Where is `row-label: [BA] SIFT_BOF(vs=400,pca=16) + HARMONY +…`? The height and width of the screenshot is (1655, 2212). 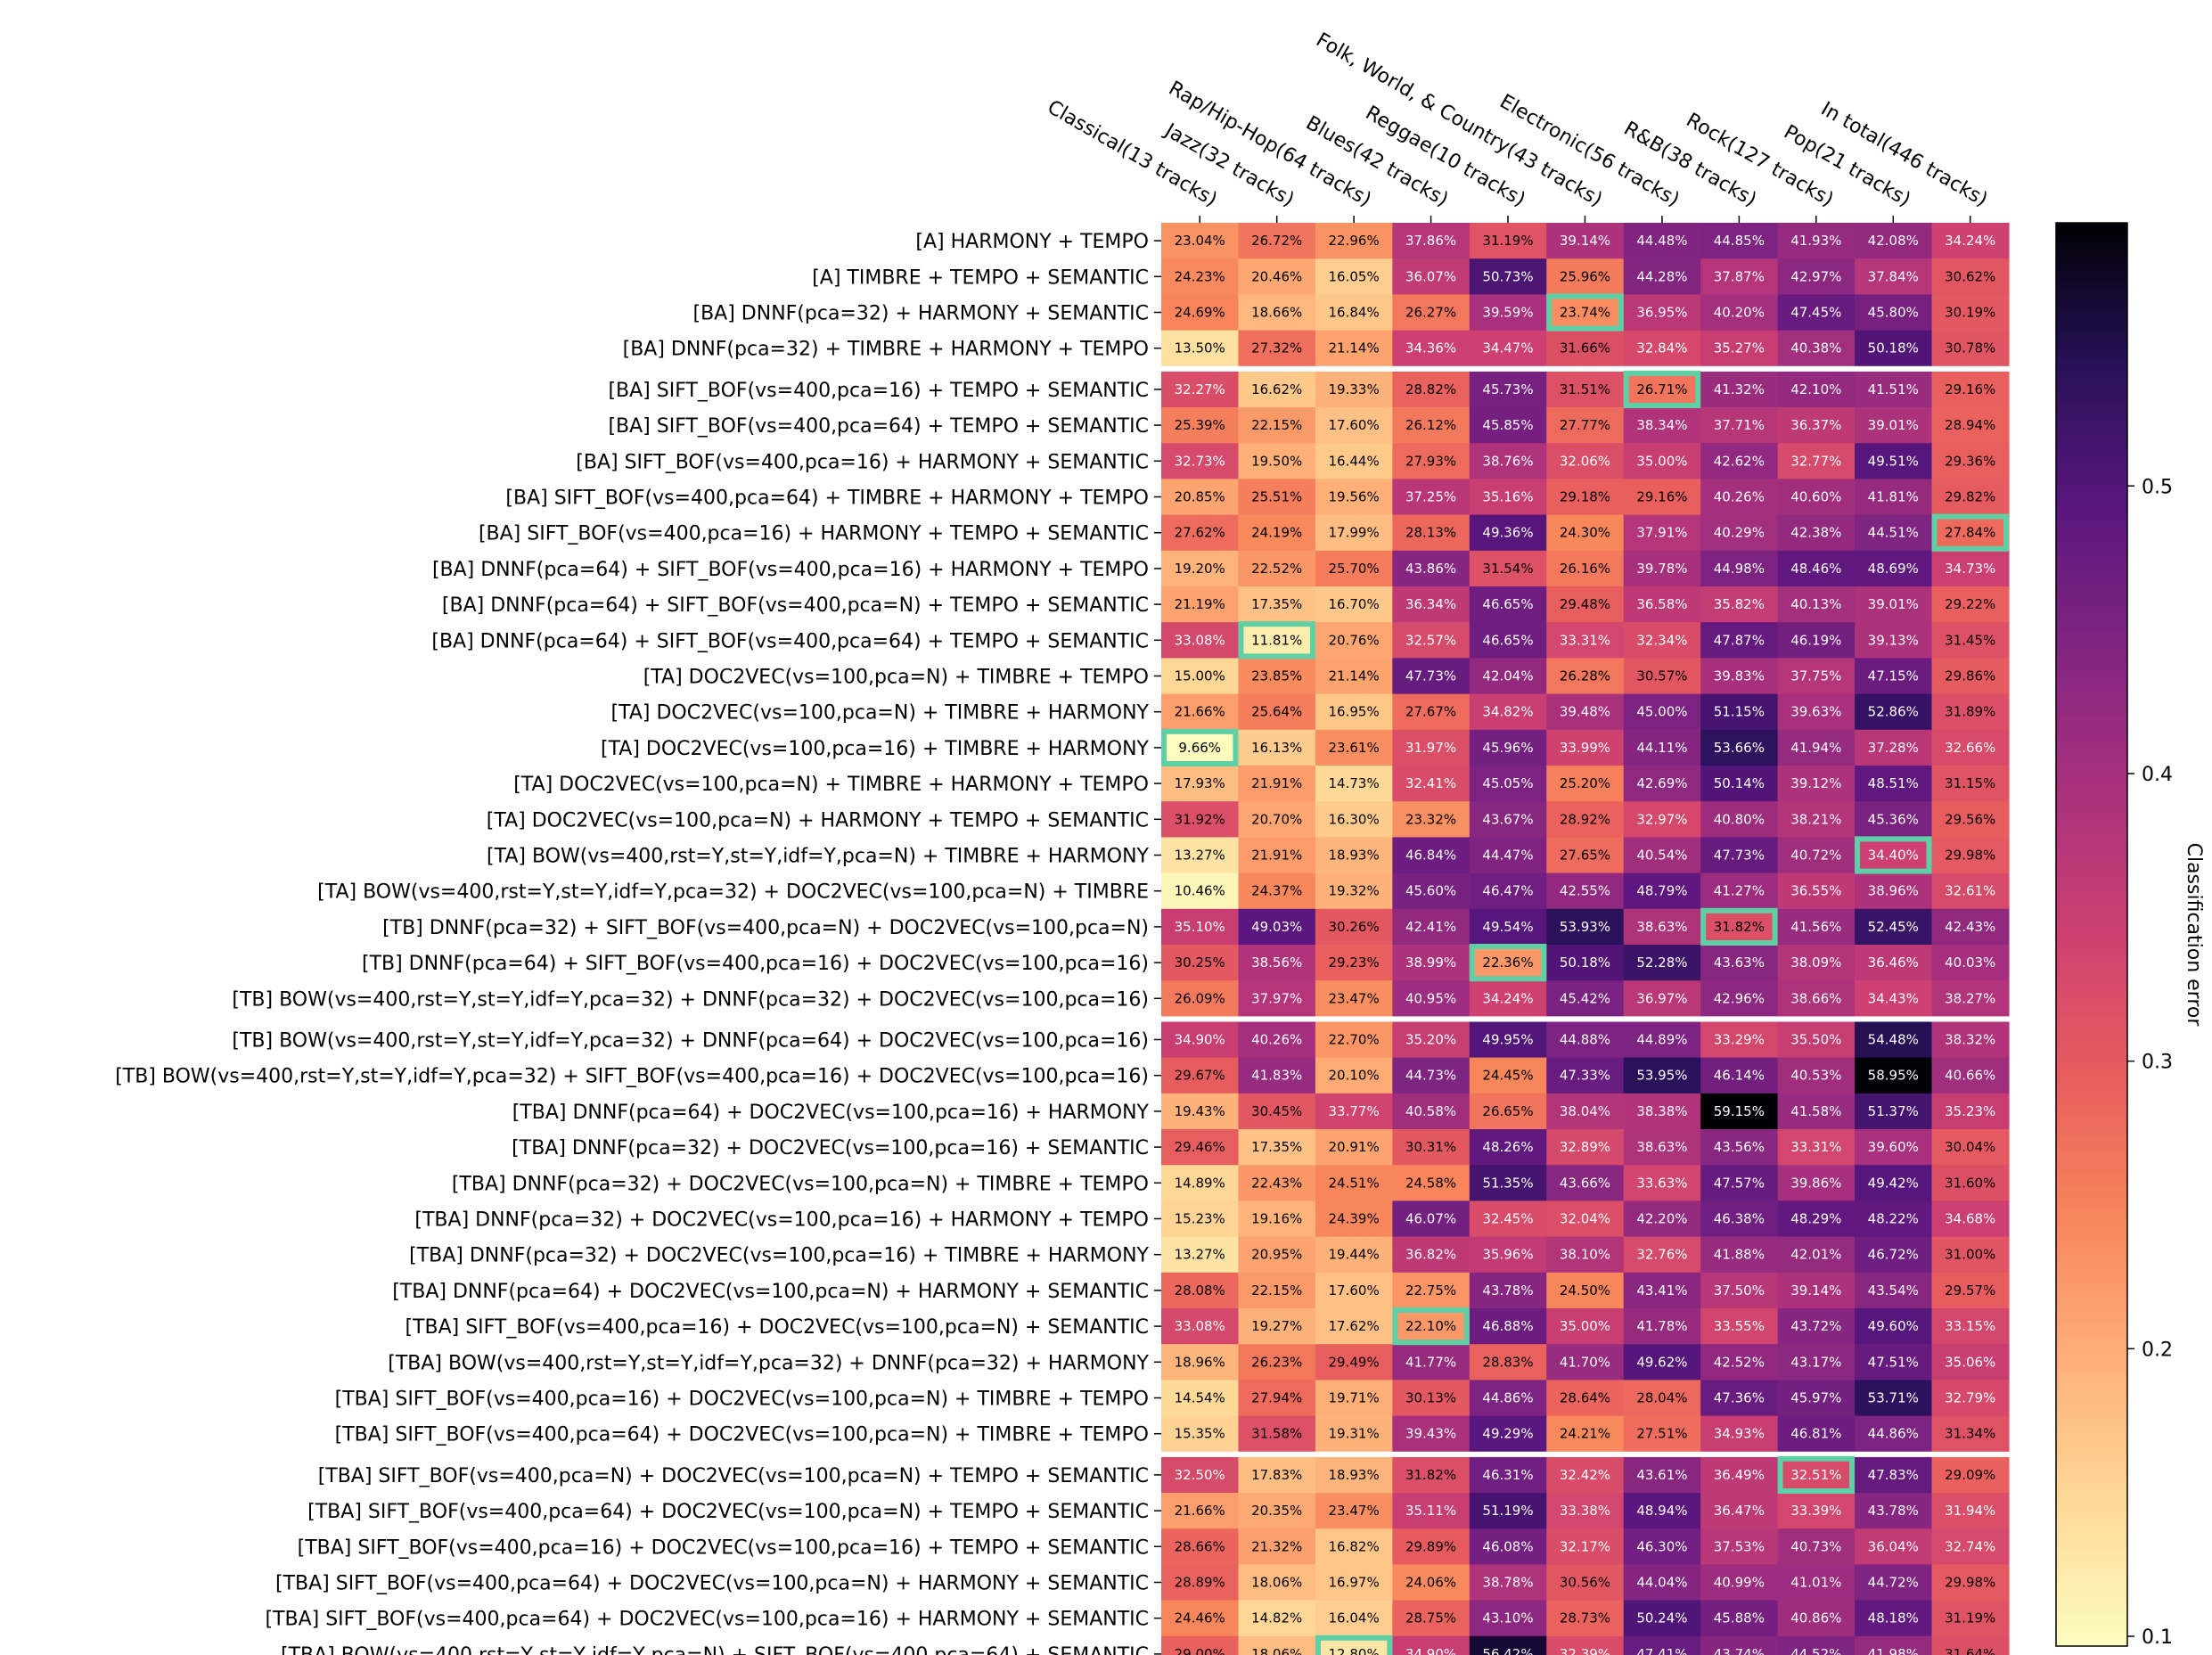
row-label: [BA] SIFT_BOF(vs=400,pca=16) + HARMONY +… is located at coordinates (814, 534).